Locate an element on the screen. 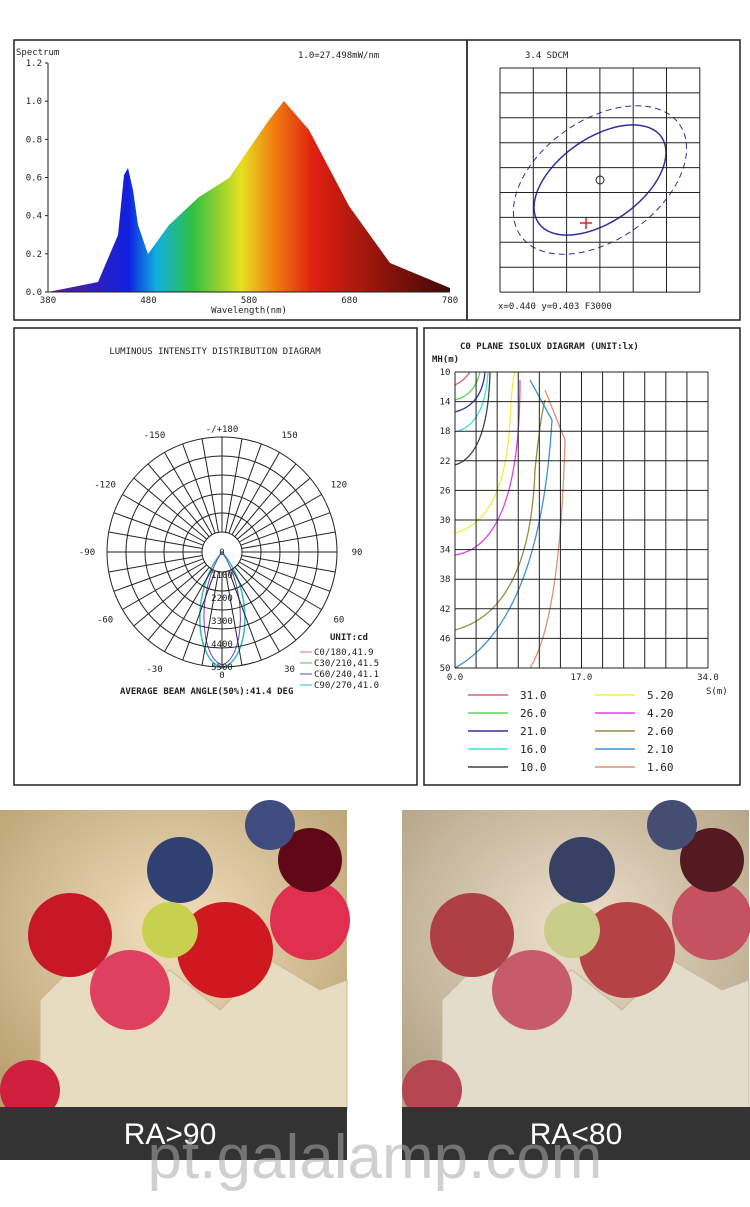 This screenshot has height=1207, width=750. legend-label: C0/180,41.9 is located at coordinates (344, 653).